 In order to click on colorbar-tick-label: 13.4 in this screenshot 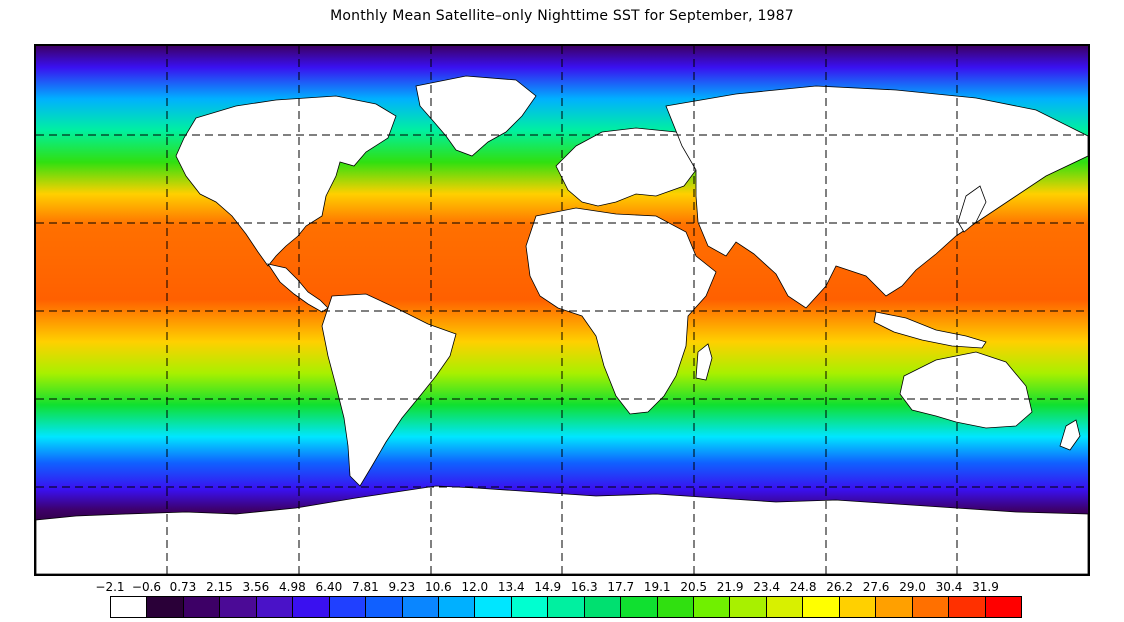, I will do `click(511, 587)`.